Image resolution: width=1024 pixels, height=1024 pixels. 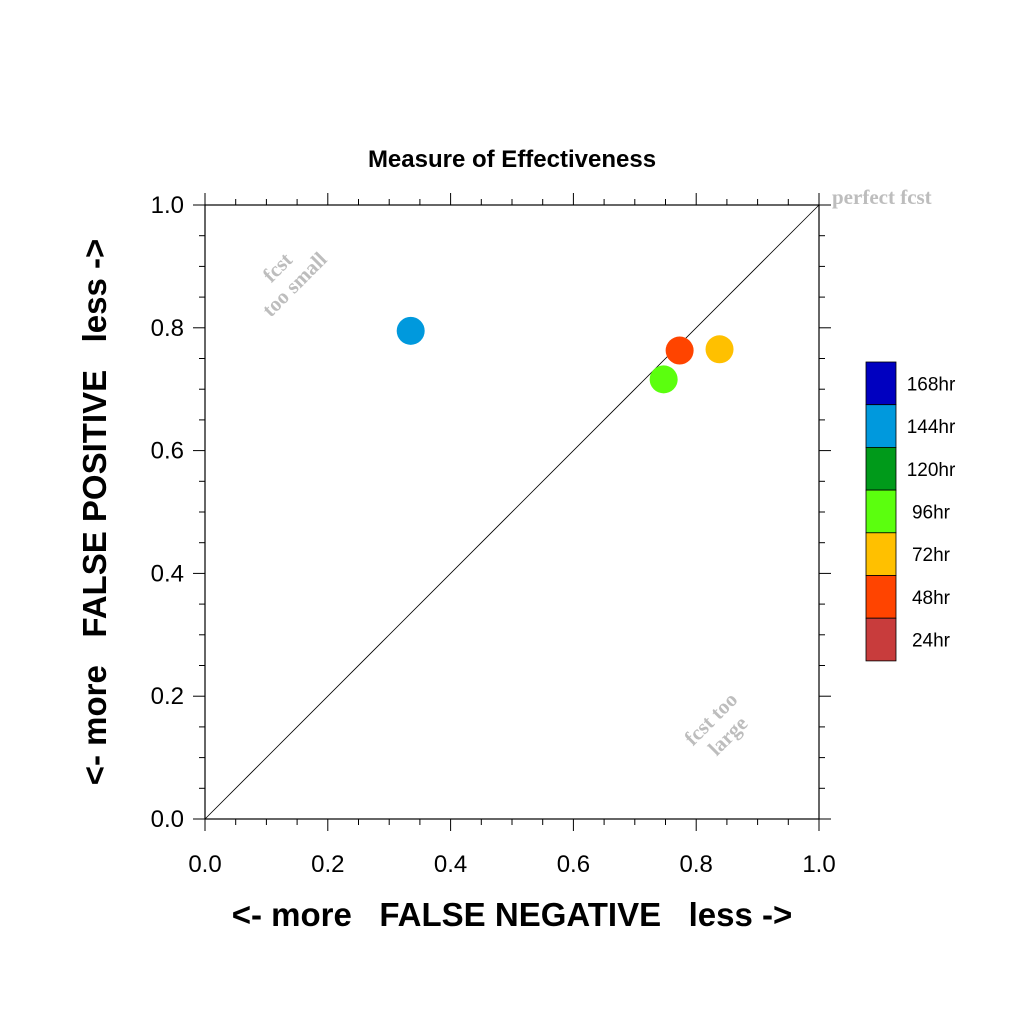 I want to click on x-axis-label: <- more FALSE NEGATIVE less ->, so click(x=512, y=914).